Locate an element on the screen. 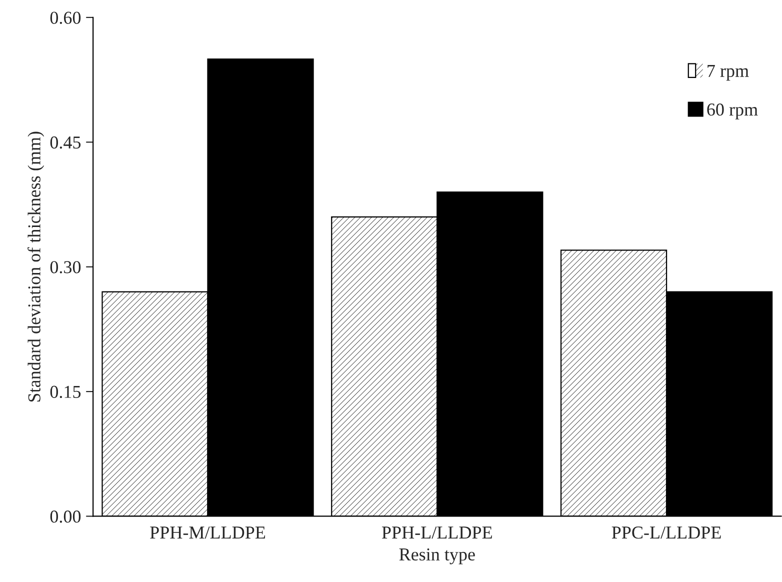  y-axis-title: Standard deviation of thickness (mm) is located at coordinates (36, 267).